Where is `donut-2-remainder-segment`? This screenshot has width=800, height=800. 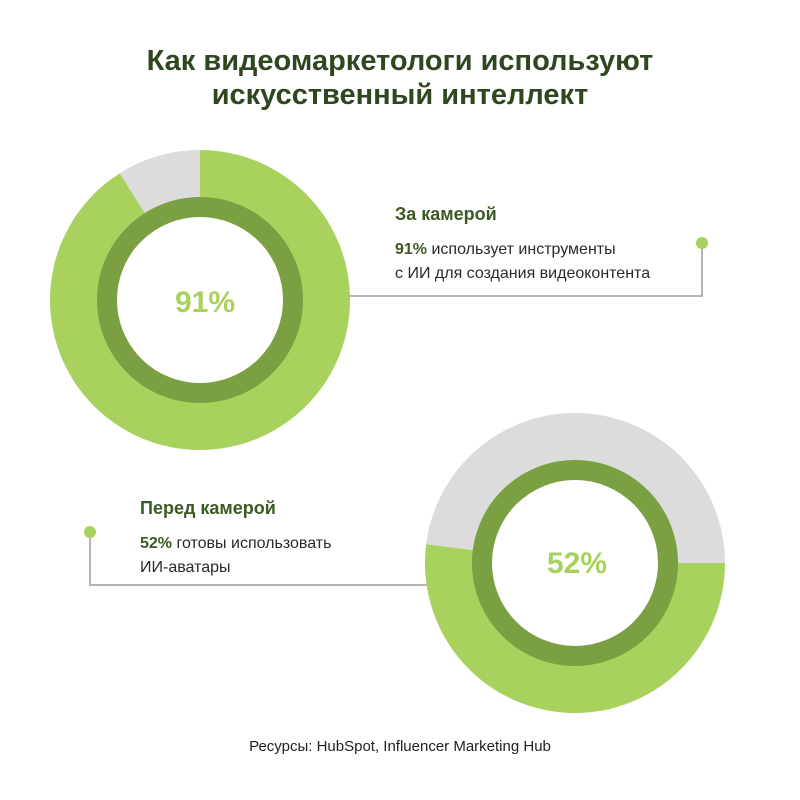 donut-2-remainder-segment is located at coordinates (575, 487).